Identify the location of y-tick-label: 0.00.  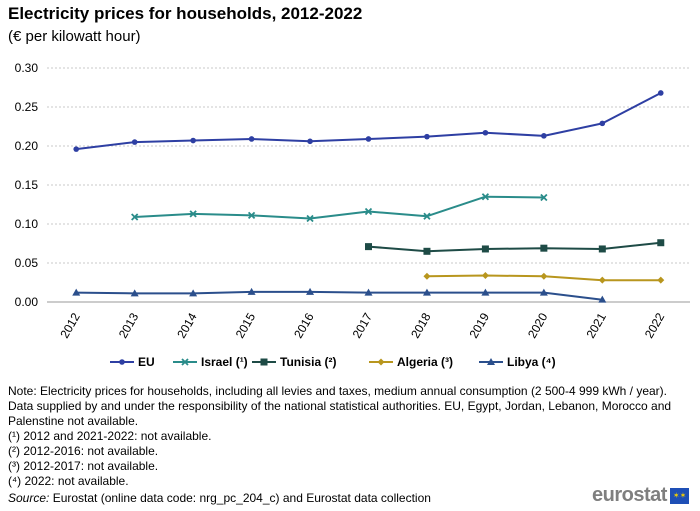
(27, 302).